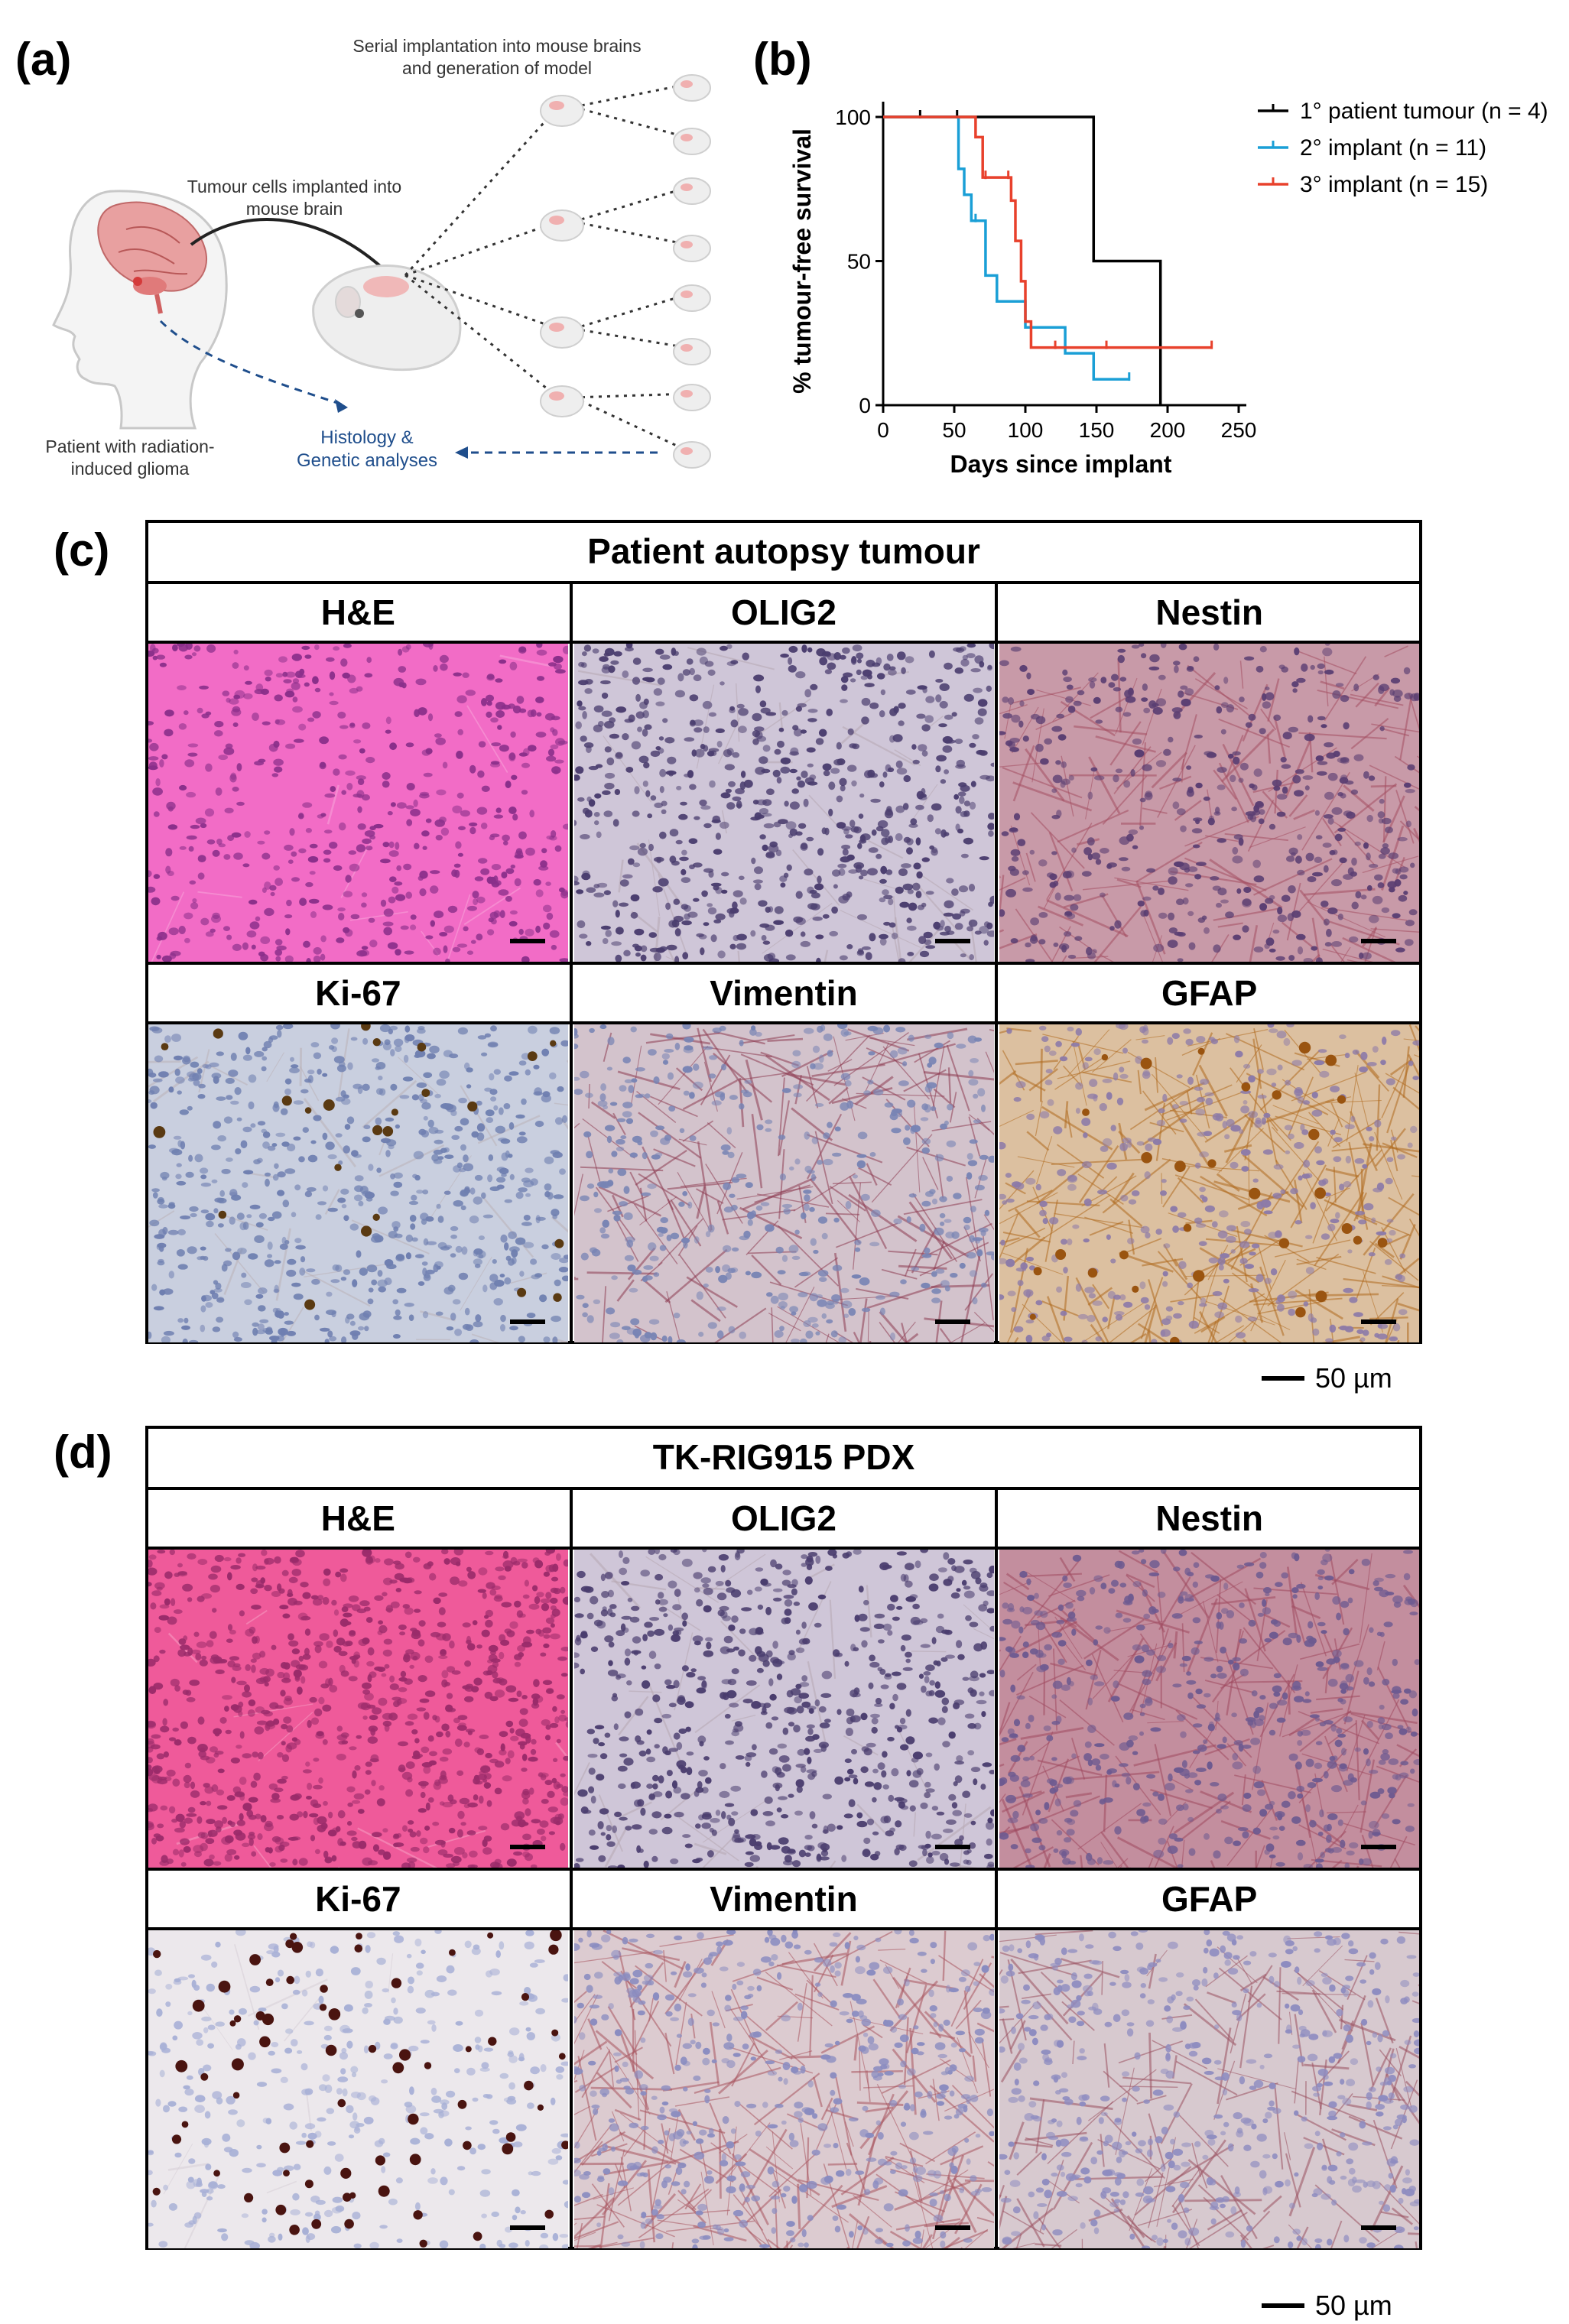 This screenshot has width=1569, height=2324. What do you see at coordinates (859, 262) in the screenshot?
I see `y-tick-label: 50` at bounding box center [859, 262].